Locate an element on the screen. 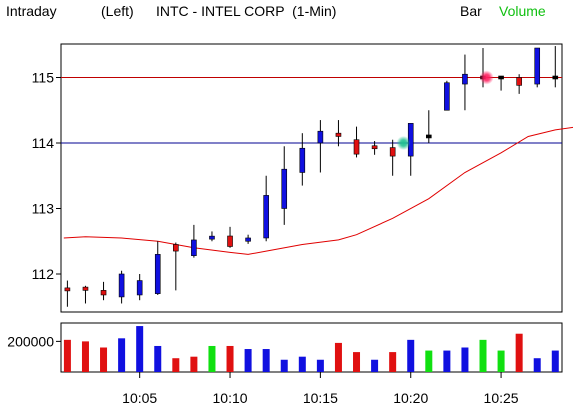  x-tick-label-20: 10:20 is located at coordinates (410, 398).